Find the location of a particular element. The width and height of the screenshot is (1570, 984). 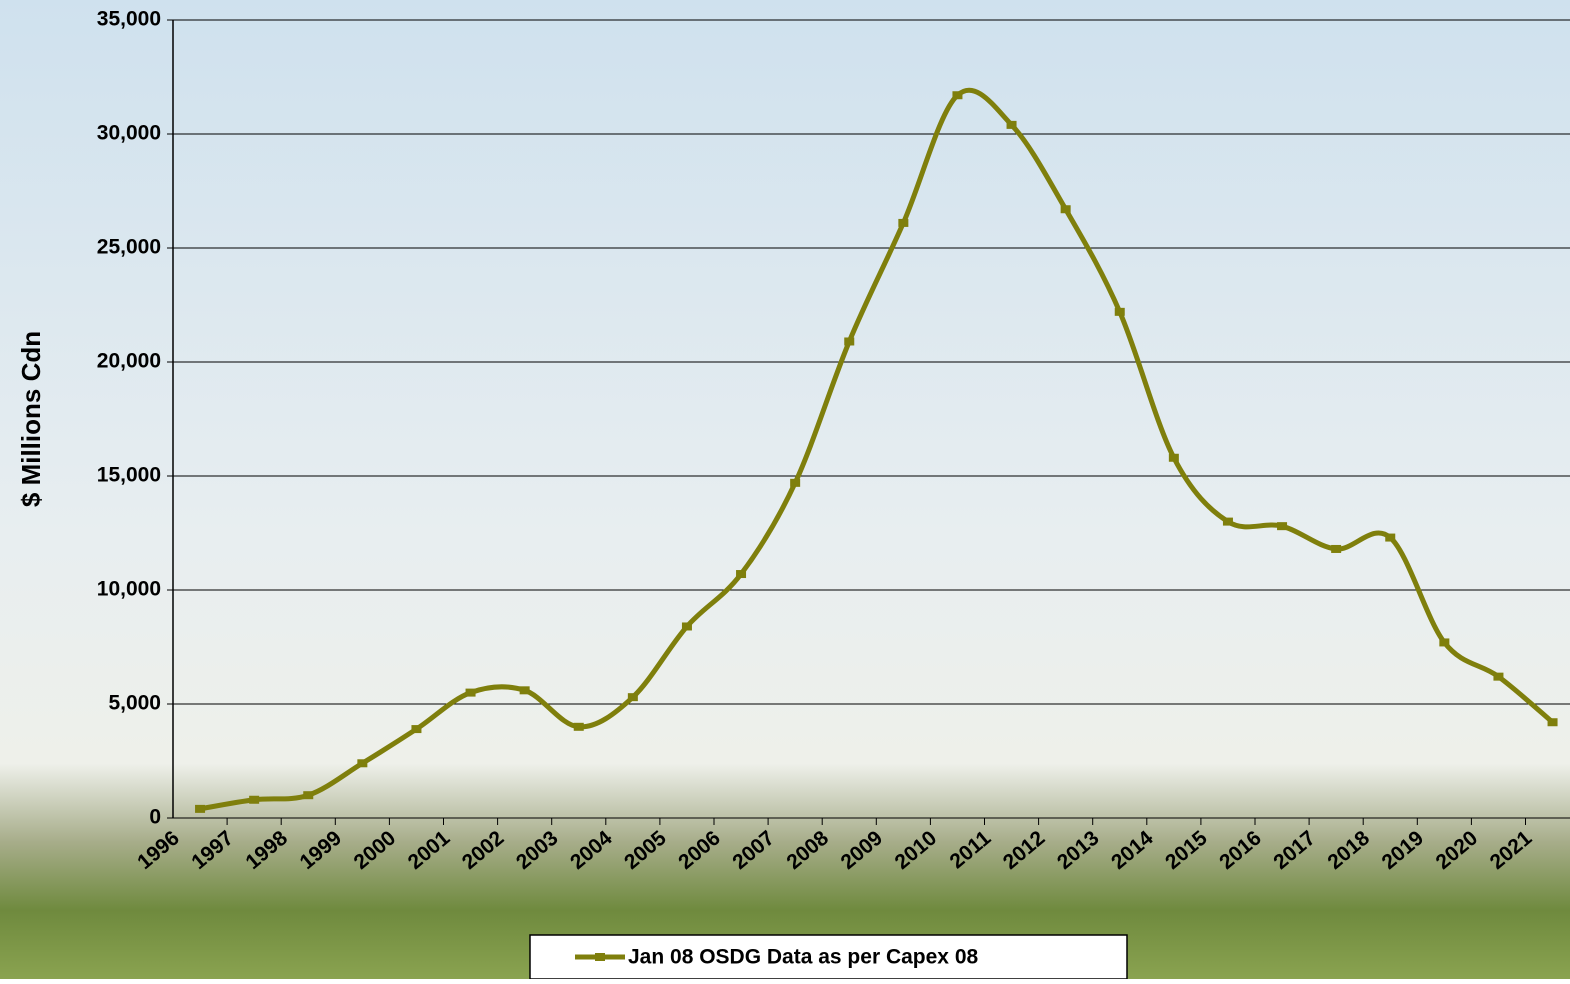

y-tick-label: 10,000 is located at coordinates (129, 589).